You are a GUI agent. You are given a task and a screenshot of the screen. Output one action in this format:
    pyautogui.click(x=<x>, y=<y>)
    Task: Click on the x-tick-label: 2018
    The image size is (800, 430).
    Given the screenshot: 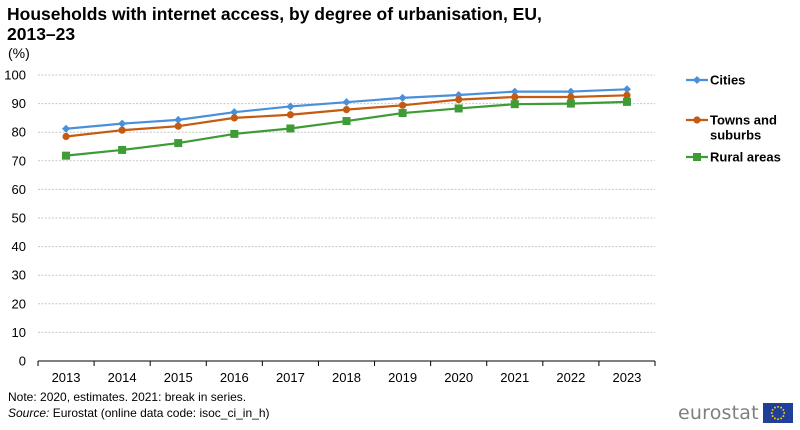 What is the action you would take?
    pyautogui.click(x=346, y=377)
    